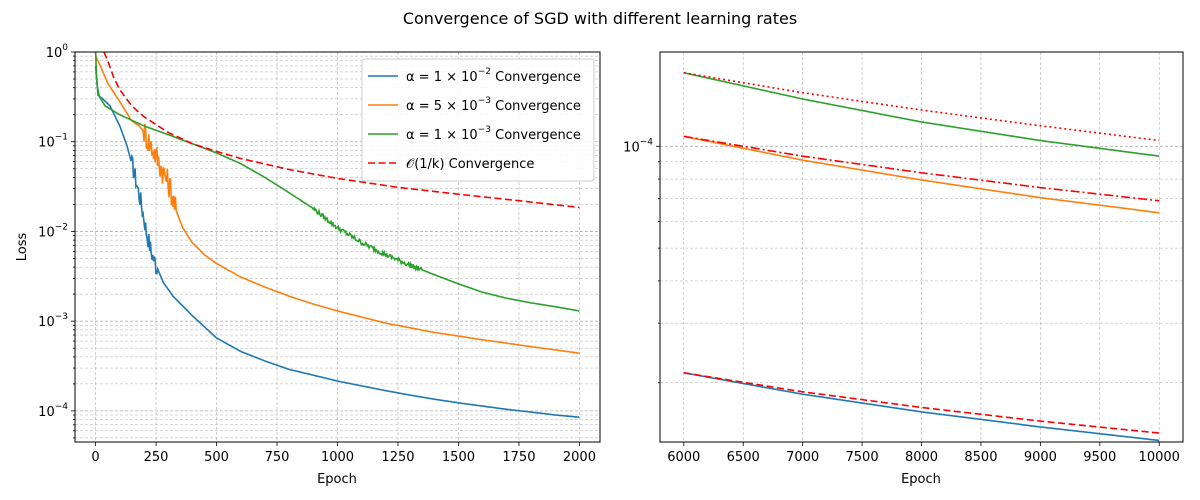 The image size is (1200, 500). I want to click on x-tick-label: 1750, so click(518, 457).